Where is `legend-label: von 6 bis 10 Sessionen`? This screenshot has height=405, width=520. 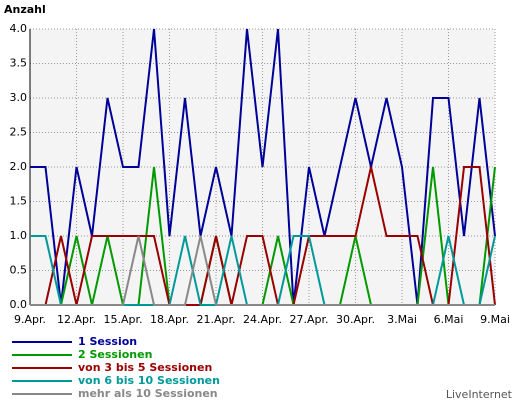
legend-label: von 6 bis 10 Sessionen is located at coordinates (149, 380).